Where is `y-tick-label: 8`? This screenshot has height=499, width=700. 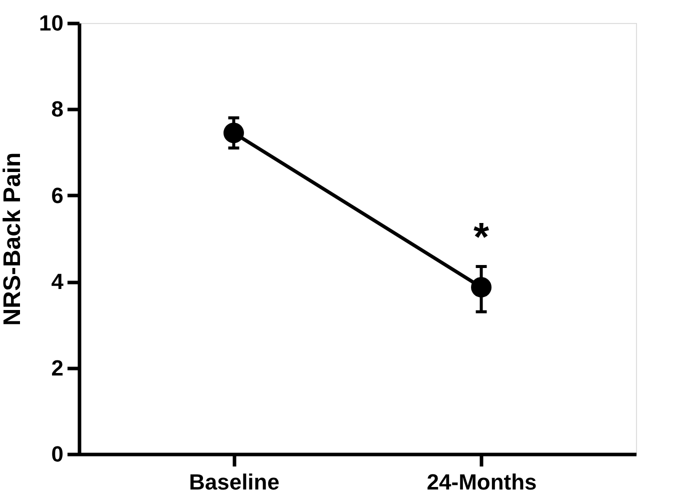 y-tick-label: 8 is located at coordinates (57, 109).